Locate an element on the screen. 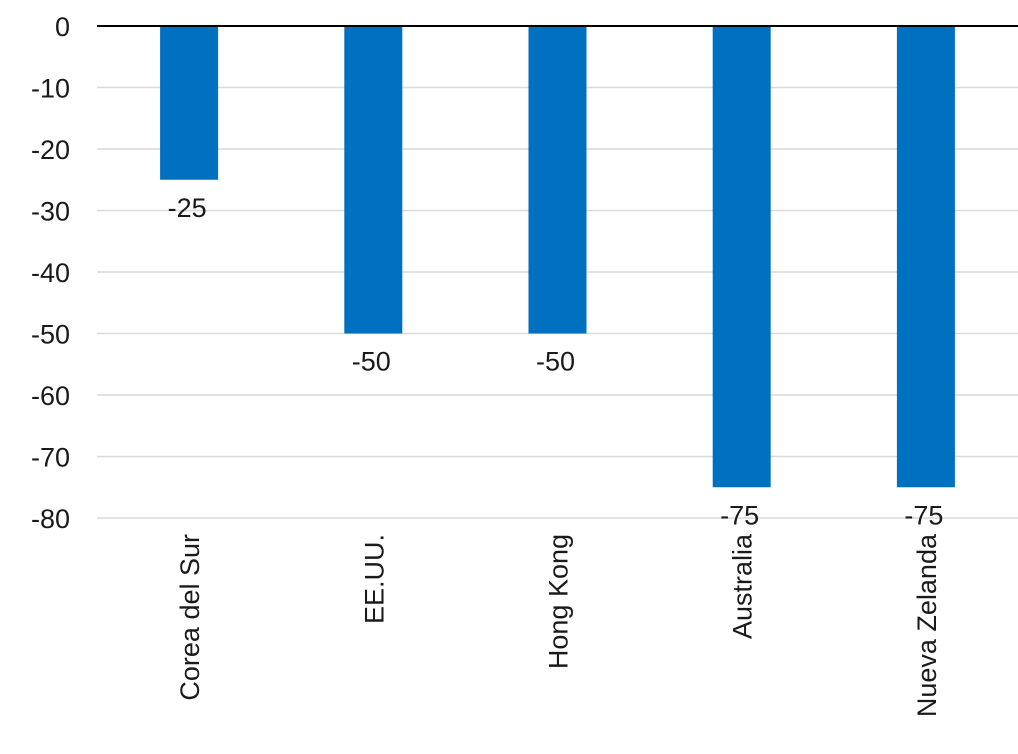 This screenshot has height=754, width=1018. y-axis-tick-labels: 0 -10 -20 -30 -40 -50 -60 -70 -80 is located at coordinates (50, 273).